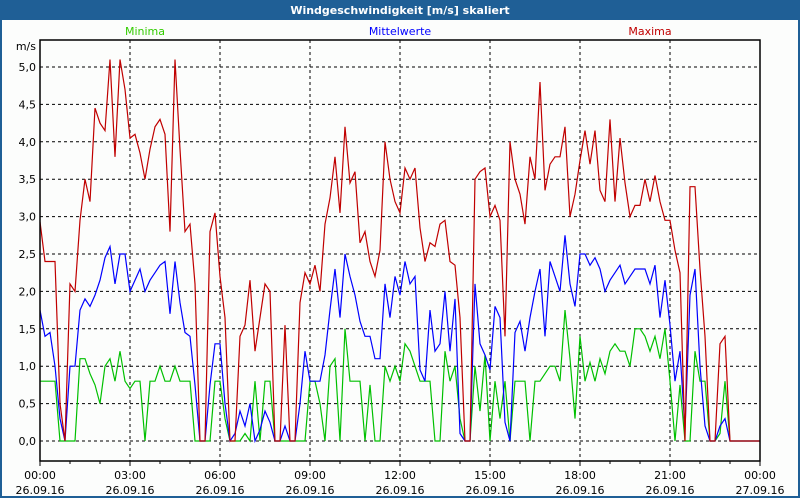 Image resolution: width=800 pixels, height=500 pixels. I want to click on y-tick-label: 1,5, so click(28, 329).